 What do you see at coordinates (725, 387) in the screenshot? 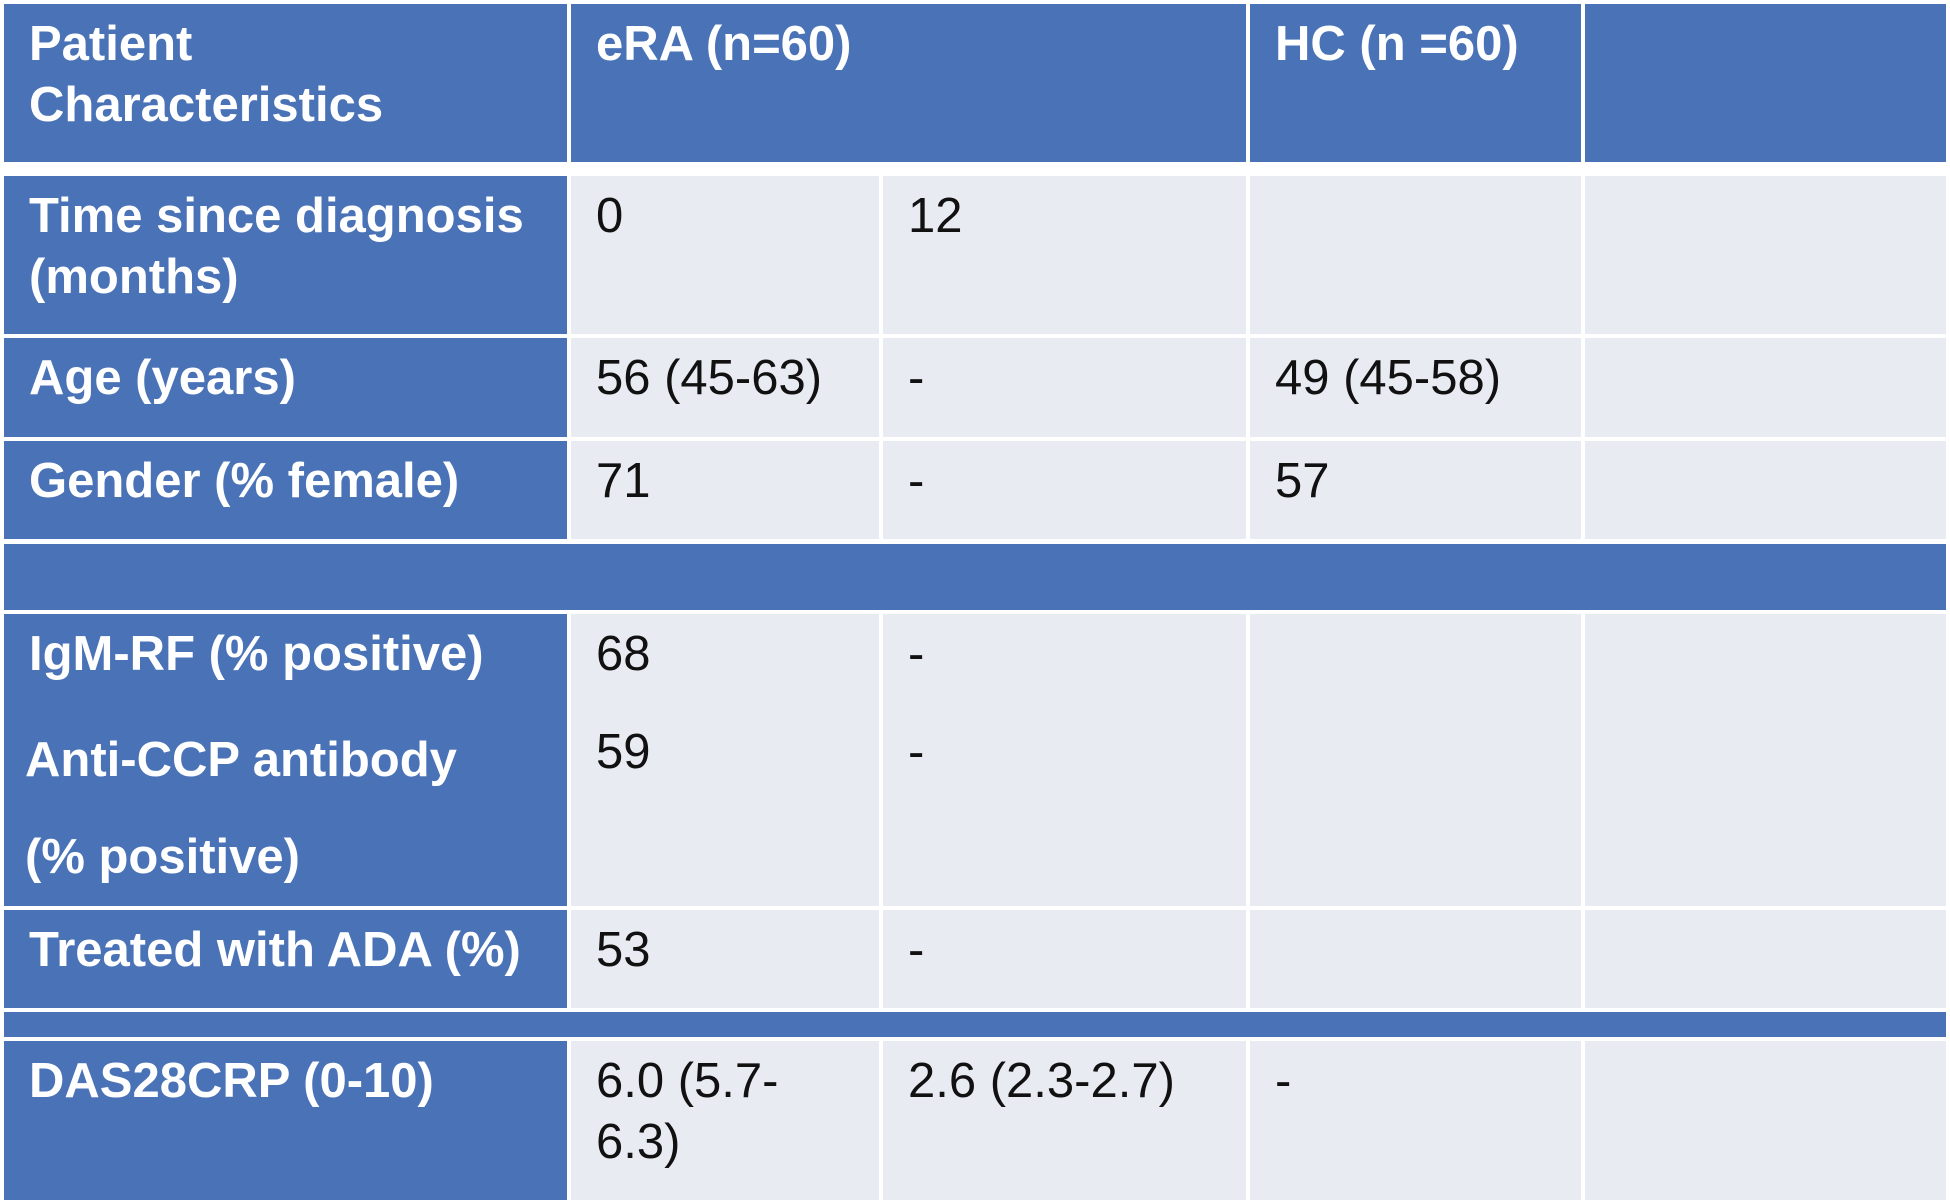
I see `cell-age-era-a: 56 (45-63)` at bounding box center [725, 387].